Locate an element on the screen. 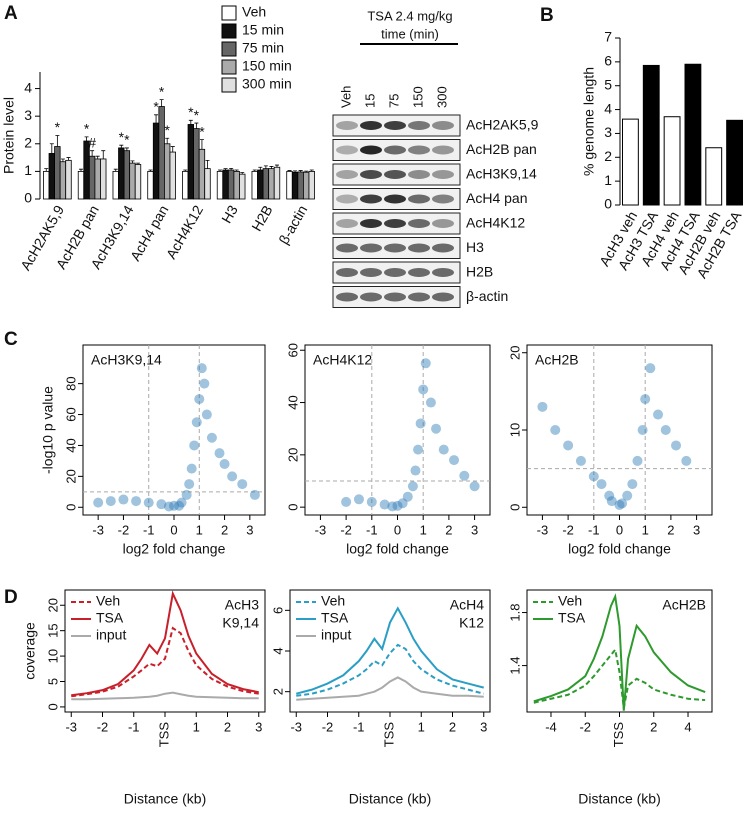 Image resolution: width=750 pixels, height=833 pixels. y-tick-label: 20 is located at coordinates (514, 352).